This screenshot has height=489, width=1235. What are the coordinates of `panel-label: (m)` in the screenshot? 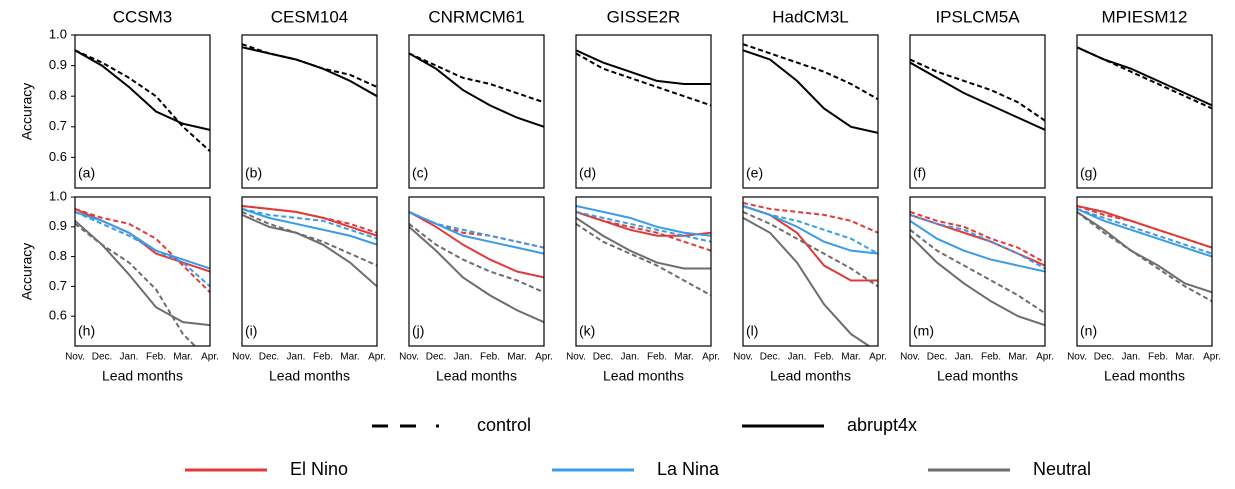 It's located at (923, 331).